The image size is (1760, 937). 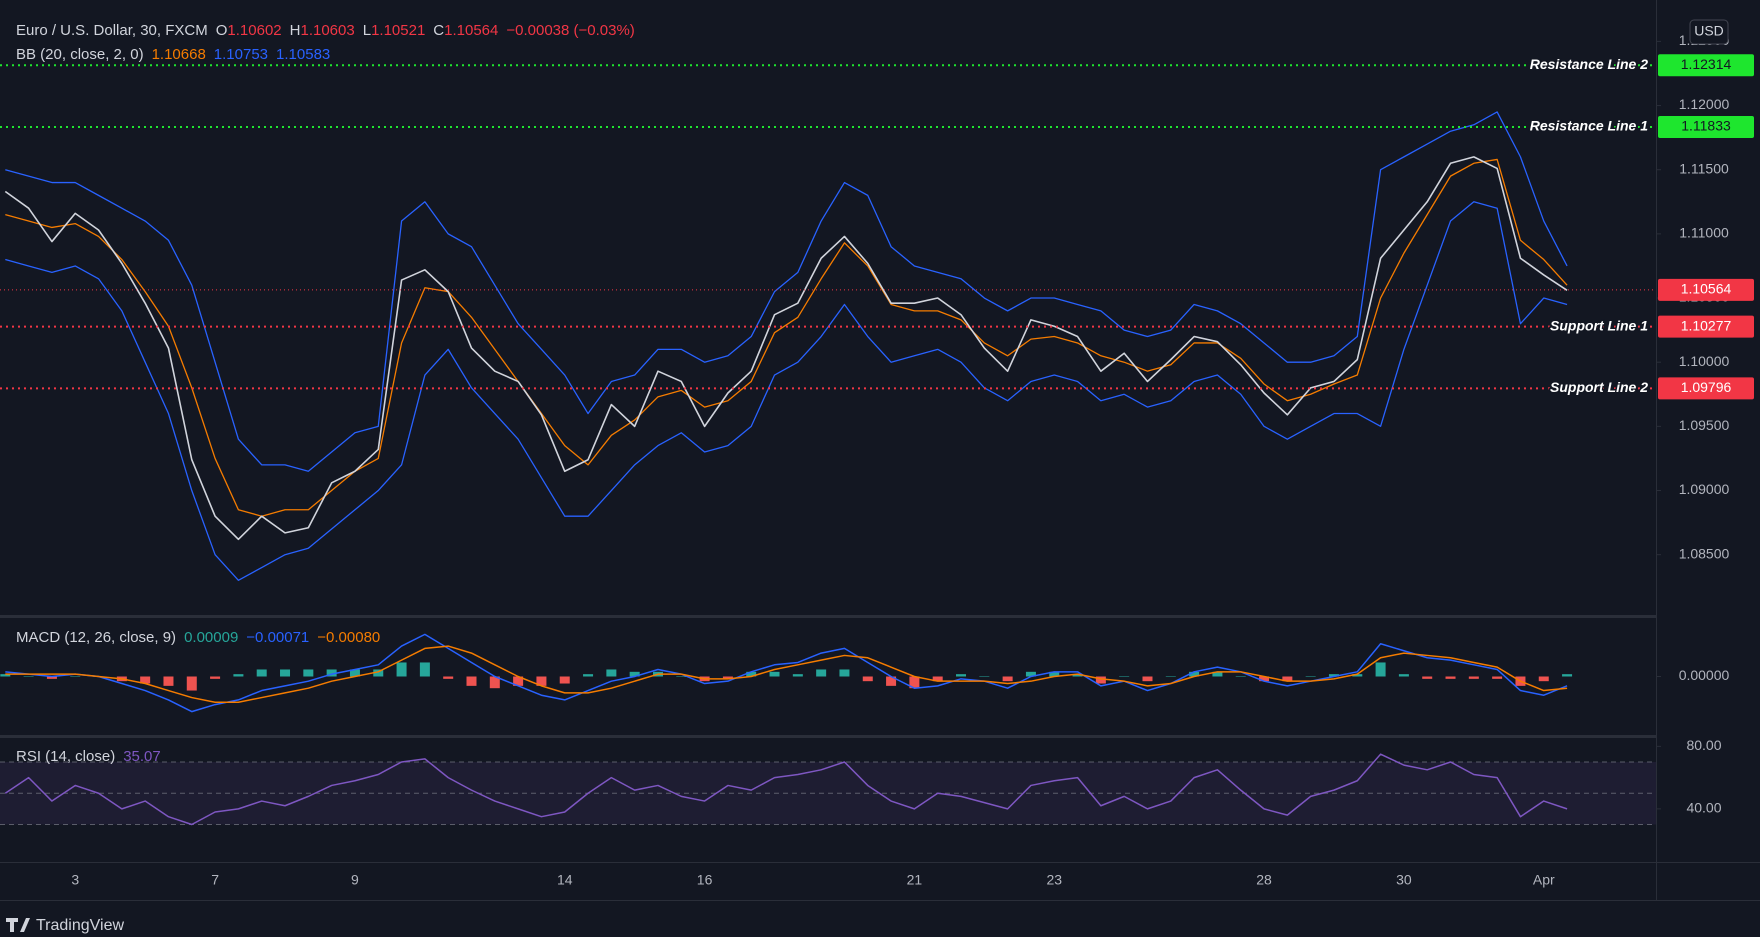 What do you see at coordinates (1589, 126) in the screenshot?
I see `level-label: Resistance Line 1` at bounding box center [1589, 126].